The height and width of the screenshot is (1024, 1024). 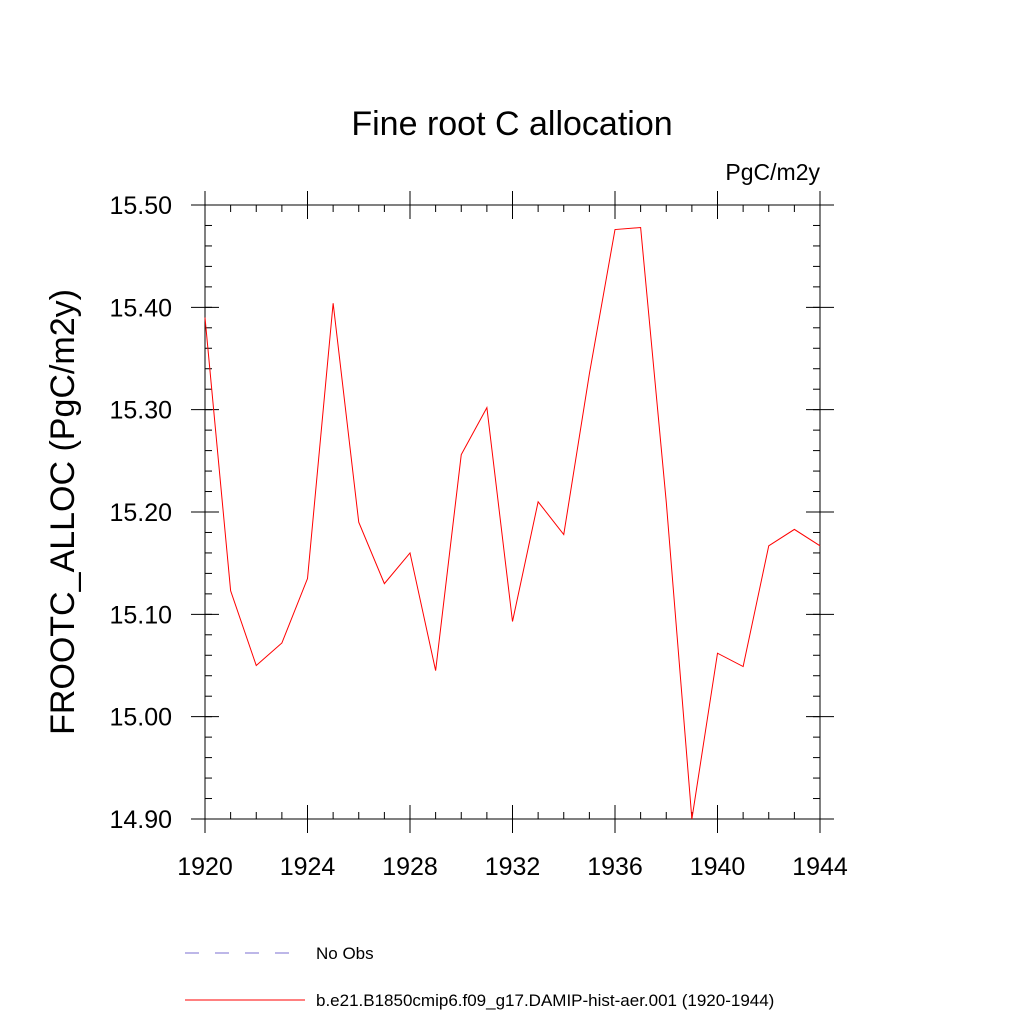 What do you see at coordinates (140, 615) in the screenshot?
I see `y-tick-label: 15.10` at bounding box center [140, 615].